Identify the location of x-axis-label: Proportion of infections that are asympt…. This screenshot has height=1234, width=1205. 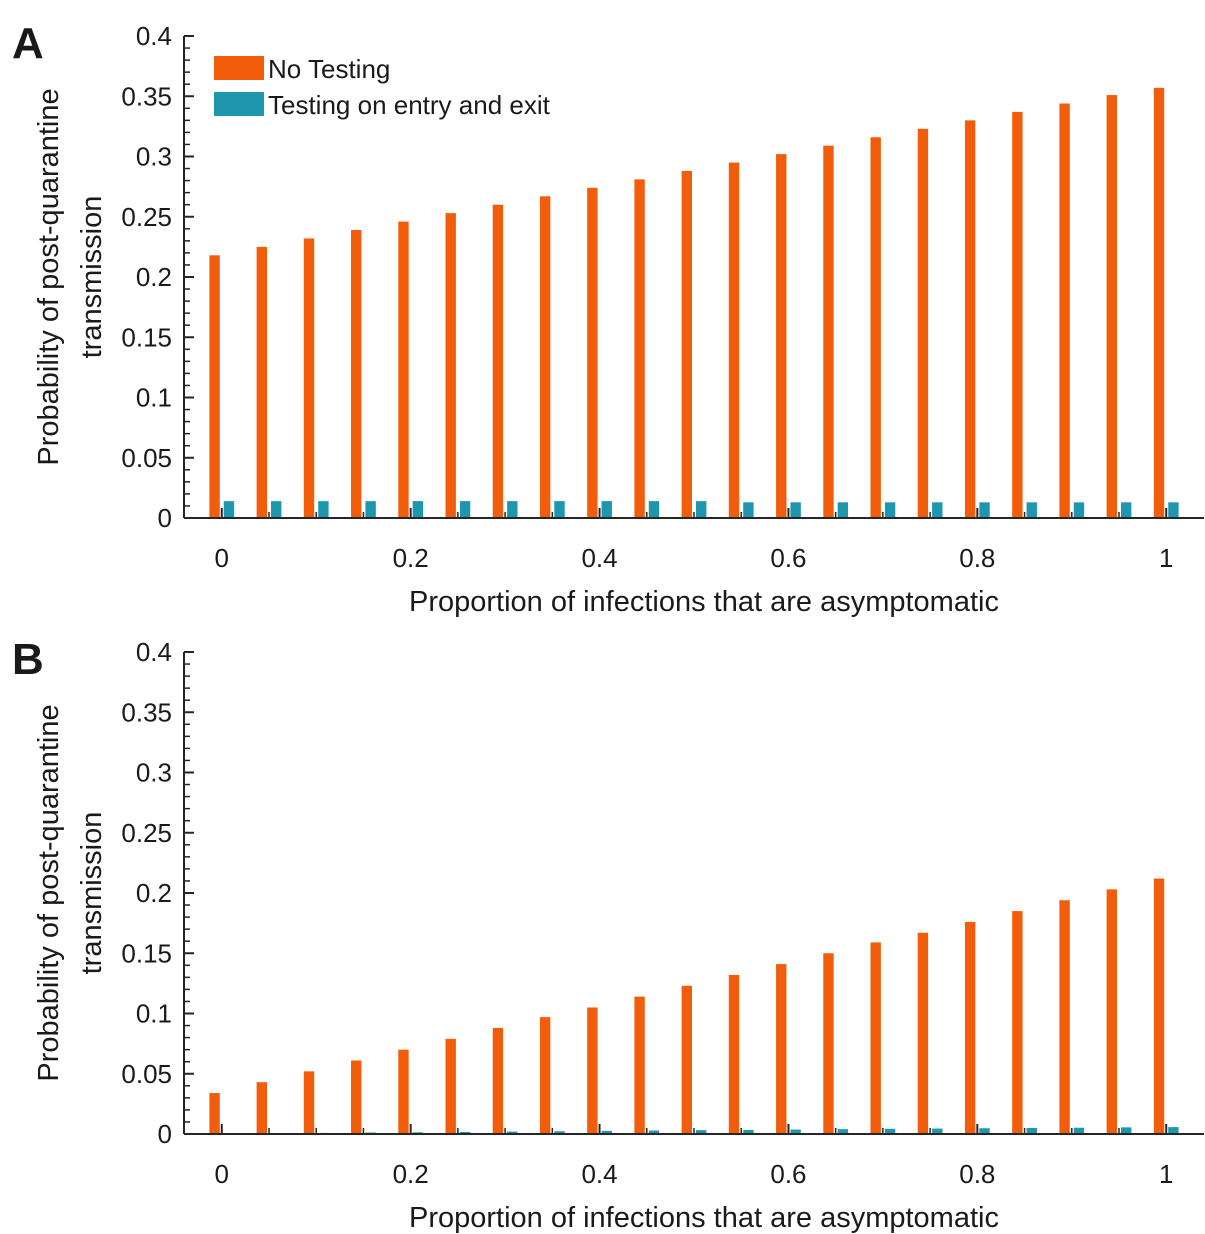
(704, 602).